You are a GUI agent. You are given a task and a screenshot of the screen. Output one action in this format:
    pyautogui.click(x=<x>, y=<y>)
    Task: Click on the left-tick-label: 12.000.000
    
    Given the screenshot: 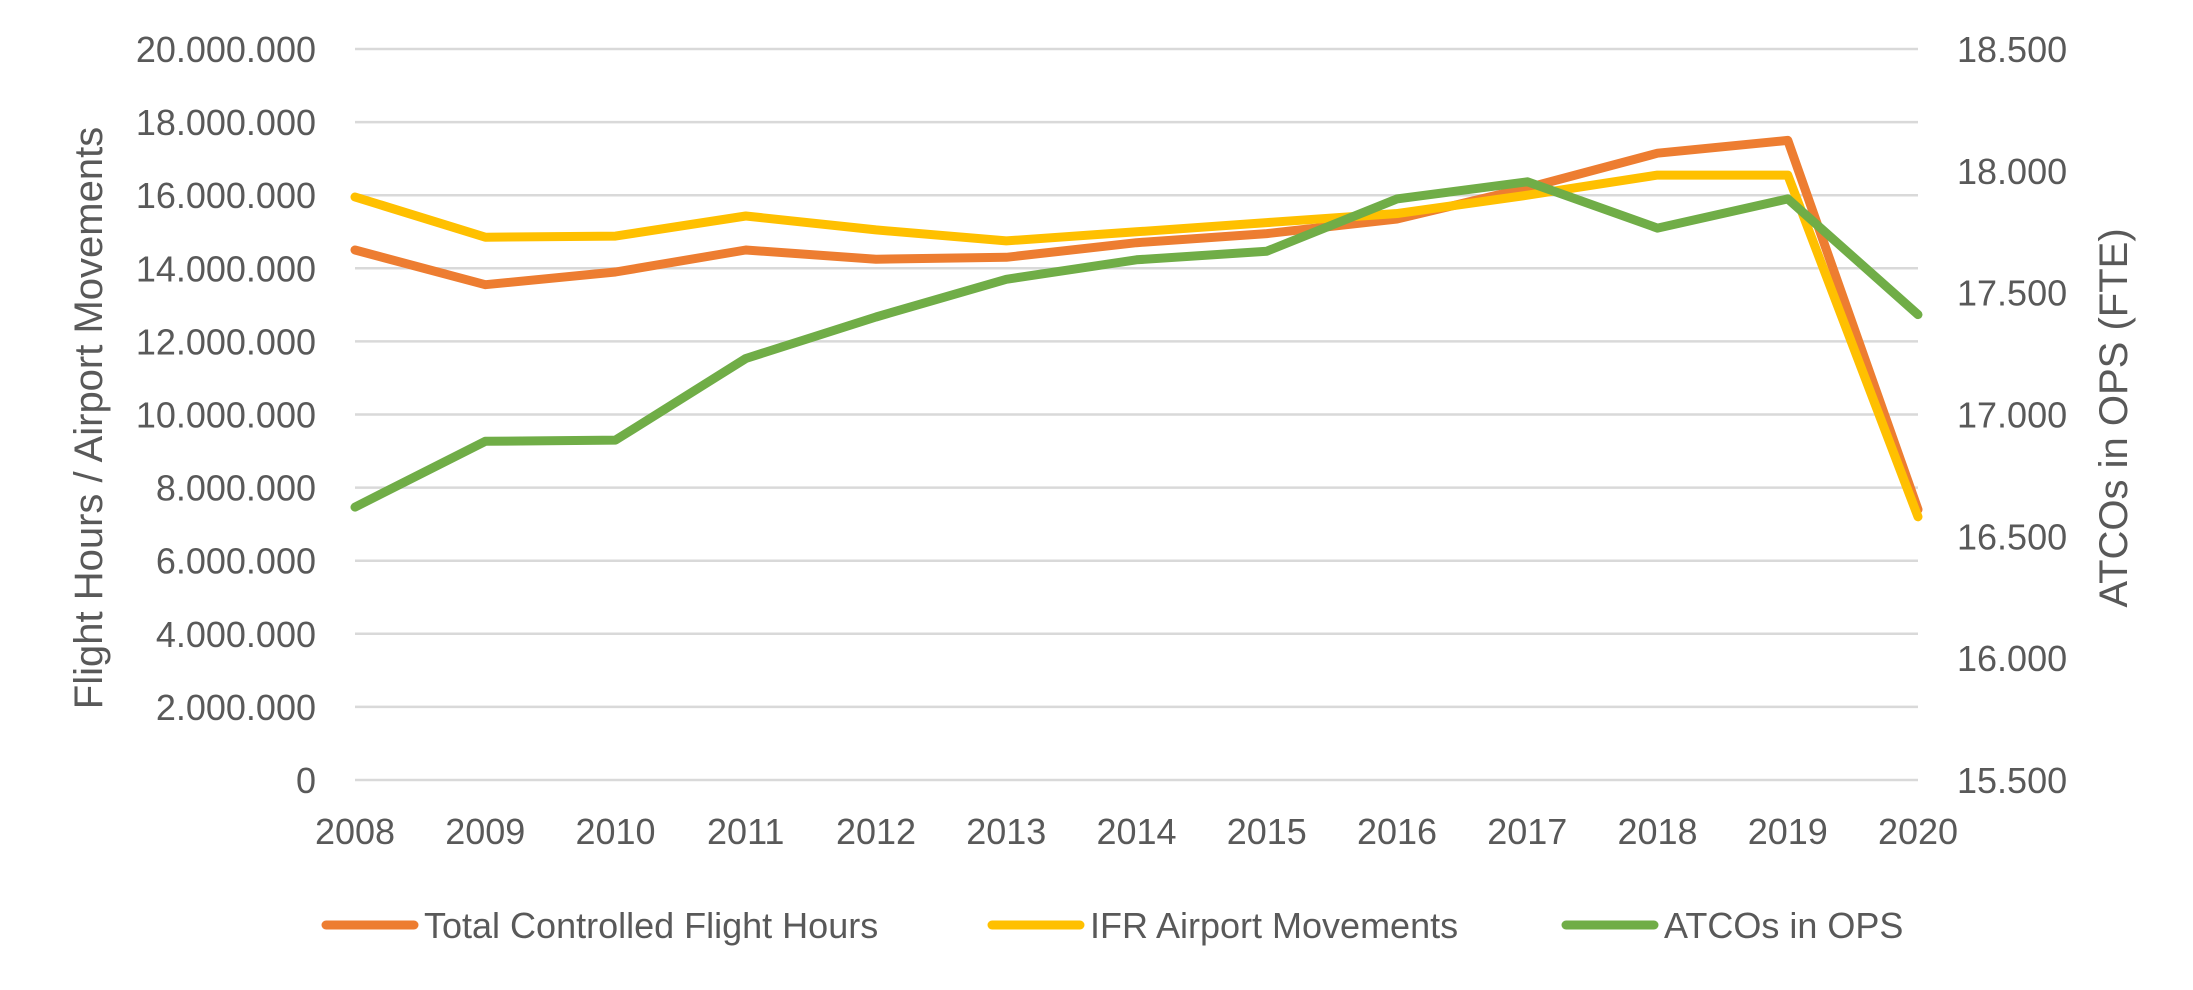 What is the action you would take?
    pyautogui.click(x=226, y=341)
    